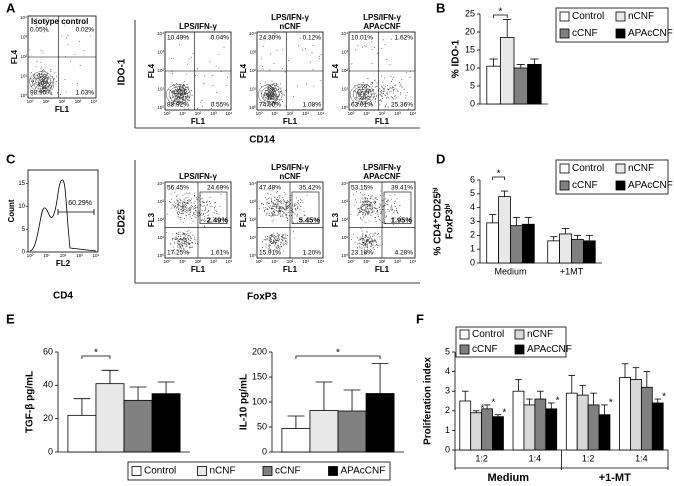  What do you see at coordinates (198, 121) in the screenshot?
I see `axis-label: FL1` at bounding box center [198, 121].